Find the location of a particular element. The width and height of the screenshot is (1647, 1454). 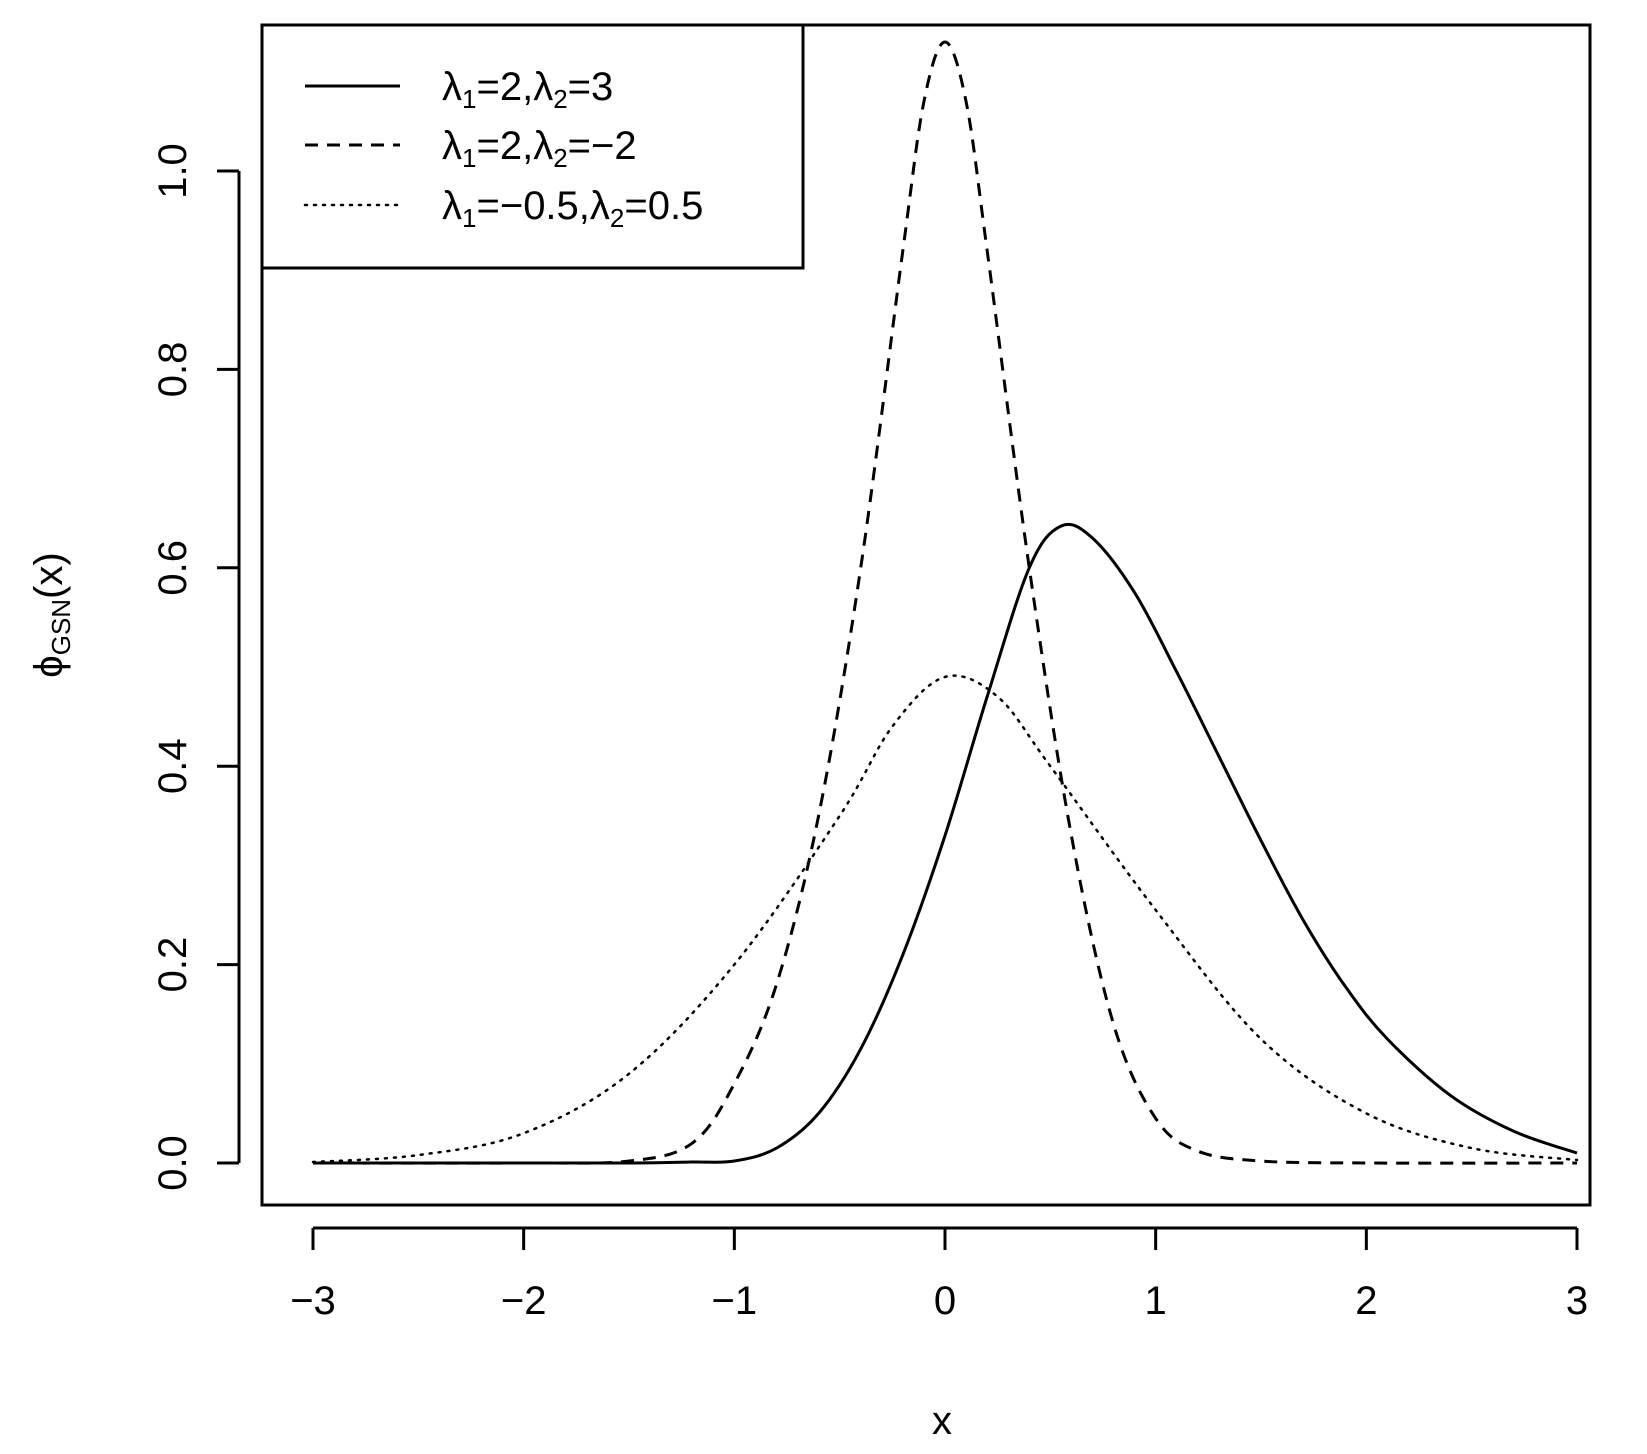

y-tick-label: 0.8 is located at coordinates (173, 370).